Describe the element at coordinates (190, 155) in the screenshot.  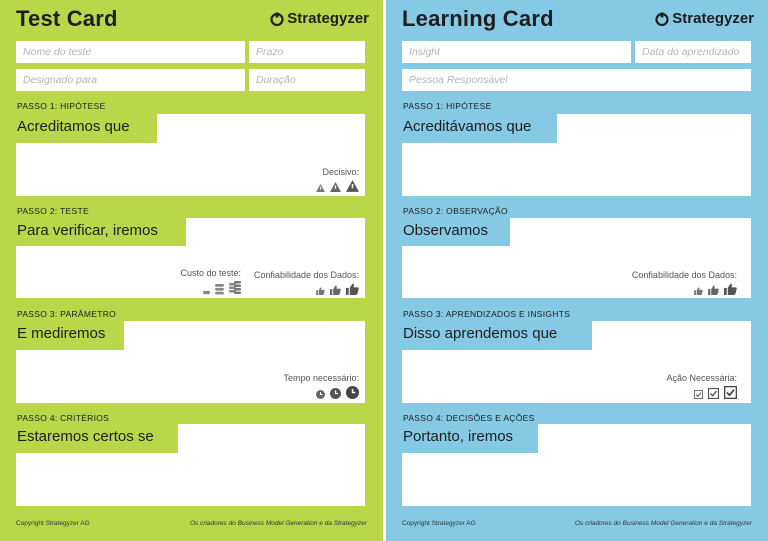
I see `hypothesis-box: Acreditamos que Decisivo:` at that location.